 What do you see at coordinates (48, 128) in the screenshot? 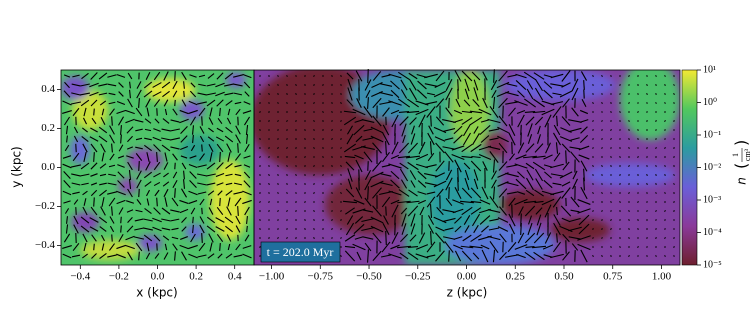
I see `y-tick-label: 0.2` at bounding box center [48, 128].